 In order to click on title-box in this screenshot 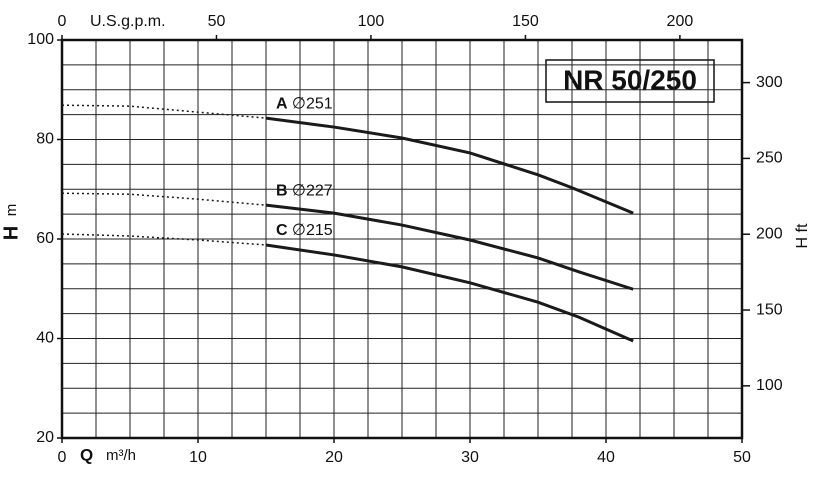, I will do `click(630, 81)`.